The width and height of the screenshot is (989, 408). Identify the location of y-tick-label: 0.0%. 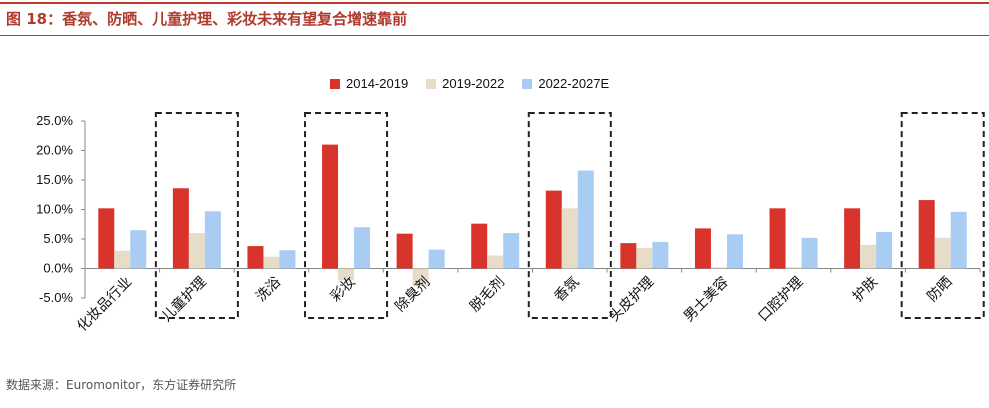
(58, 268).